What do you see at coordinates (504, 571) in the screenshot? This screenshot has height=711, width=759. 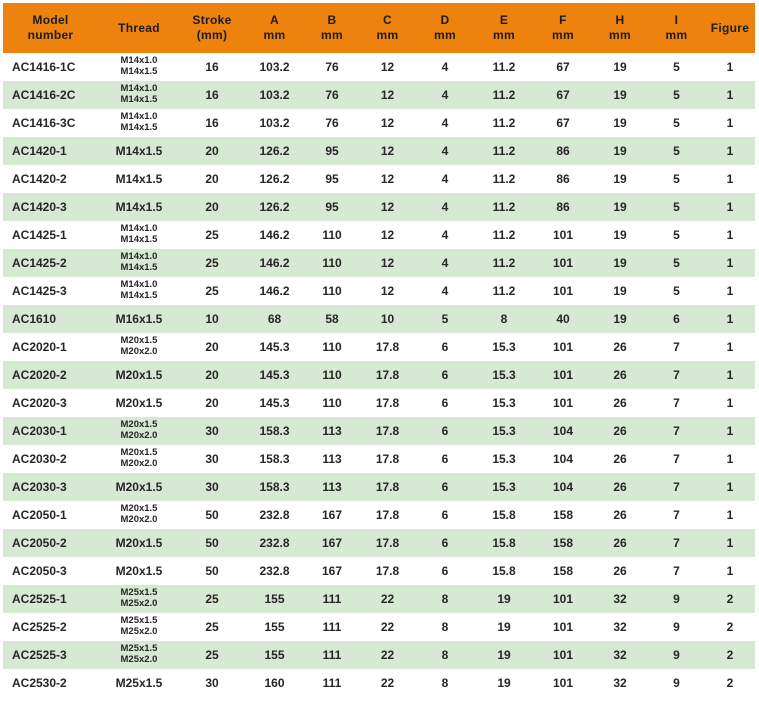 I see `e-value-cell: 15.8` at bounding box center [504, 571].